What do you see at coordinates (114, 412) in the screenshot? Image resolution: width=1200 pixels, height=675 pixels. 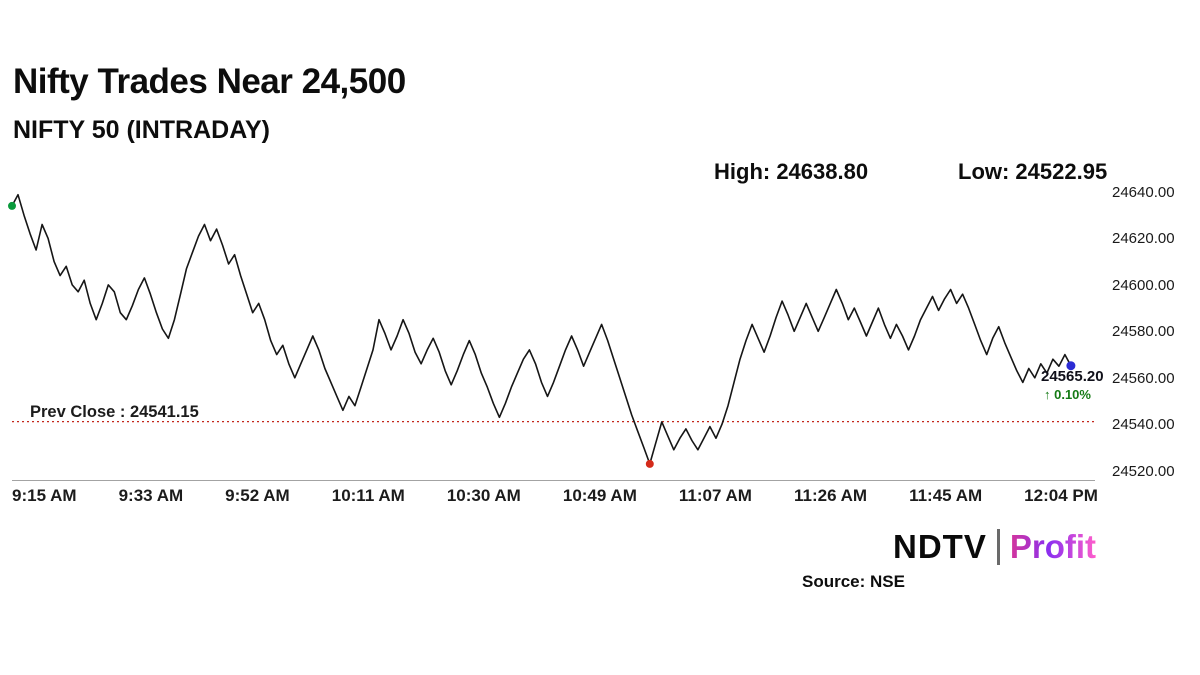 I see `prev-close-label: Prev Close : 24541.15` at bounding box center [114, 412].